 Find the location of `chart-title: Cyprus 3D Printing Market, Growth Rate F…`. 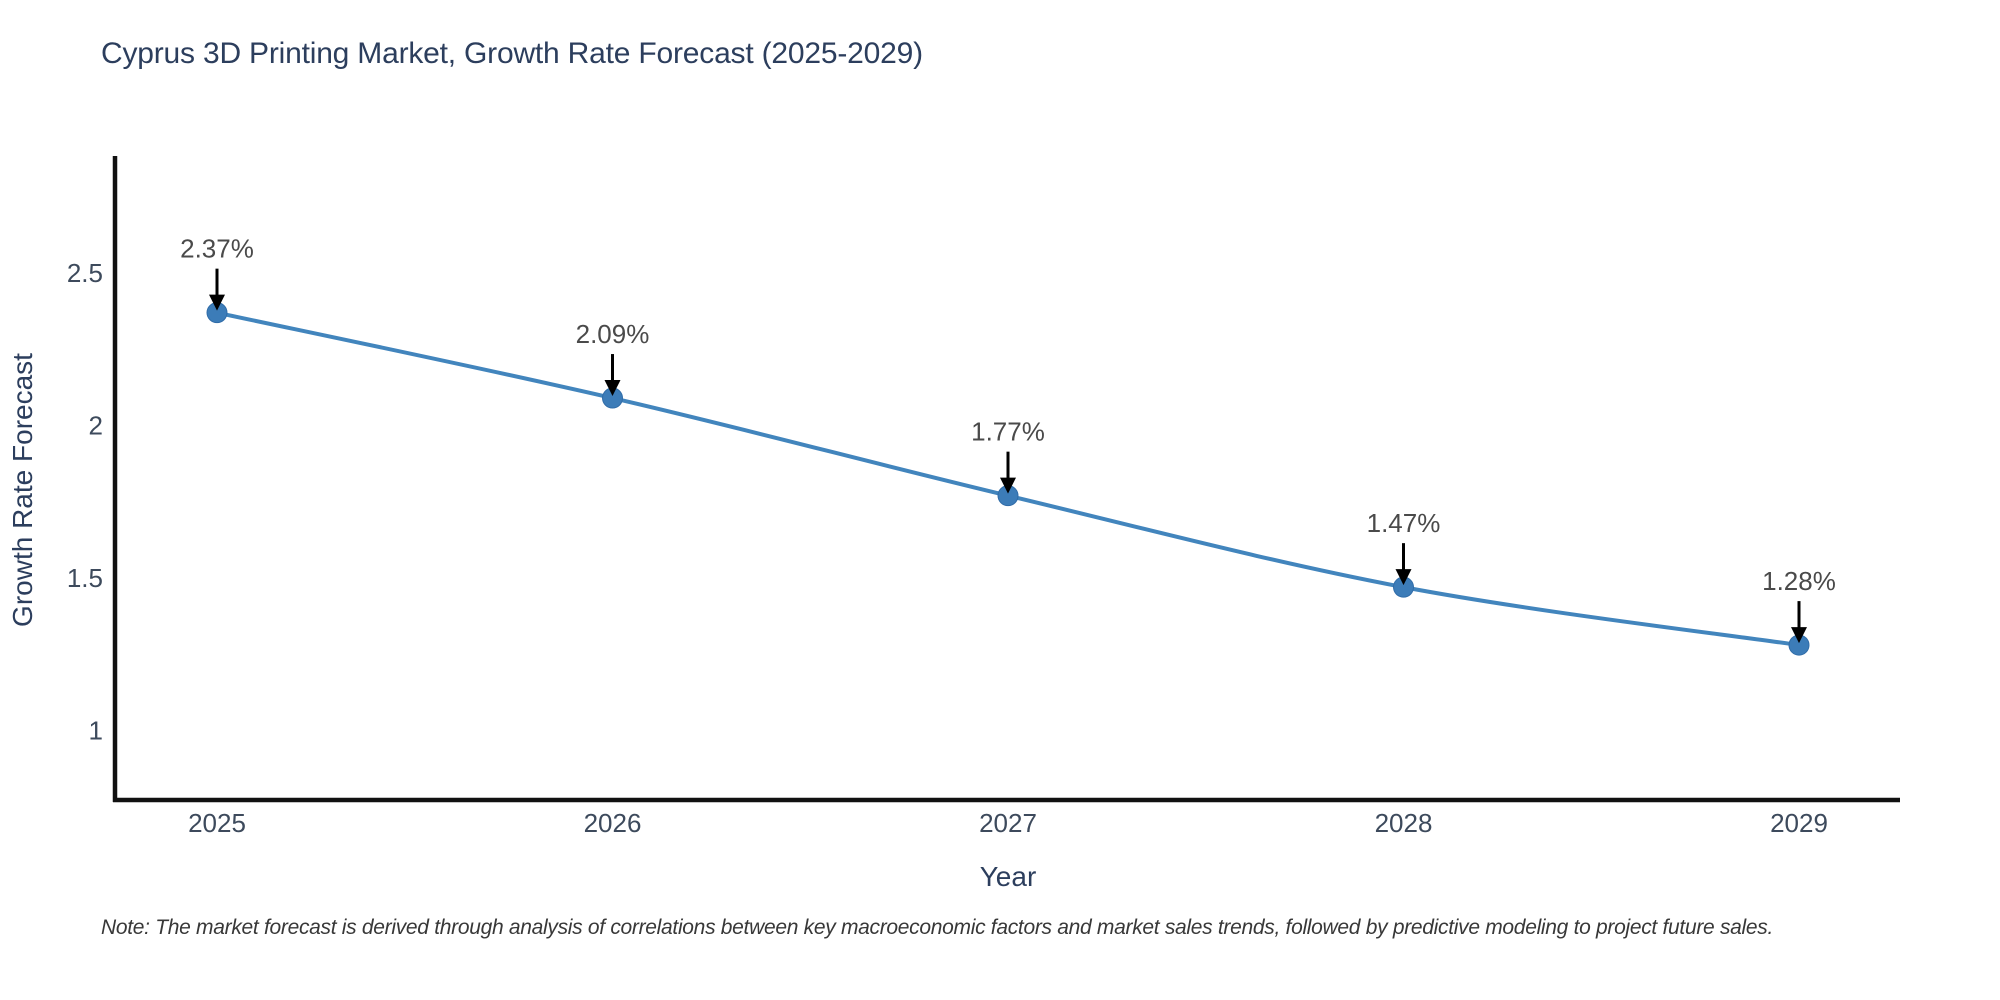

chart-title: Cyprus 3D Printing Market, Growth Rate F… is located at coordinates (512, 53).